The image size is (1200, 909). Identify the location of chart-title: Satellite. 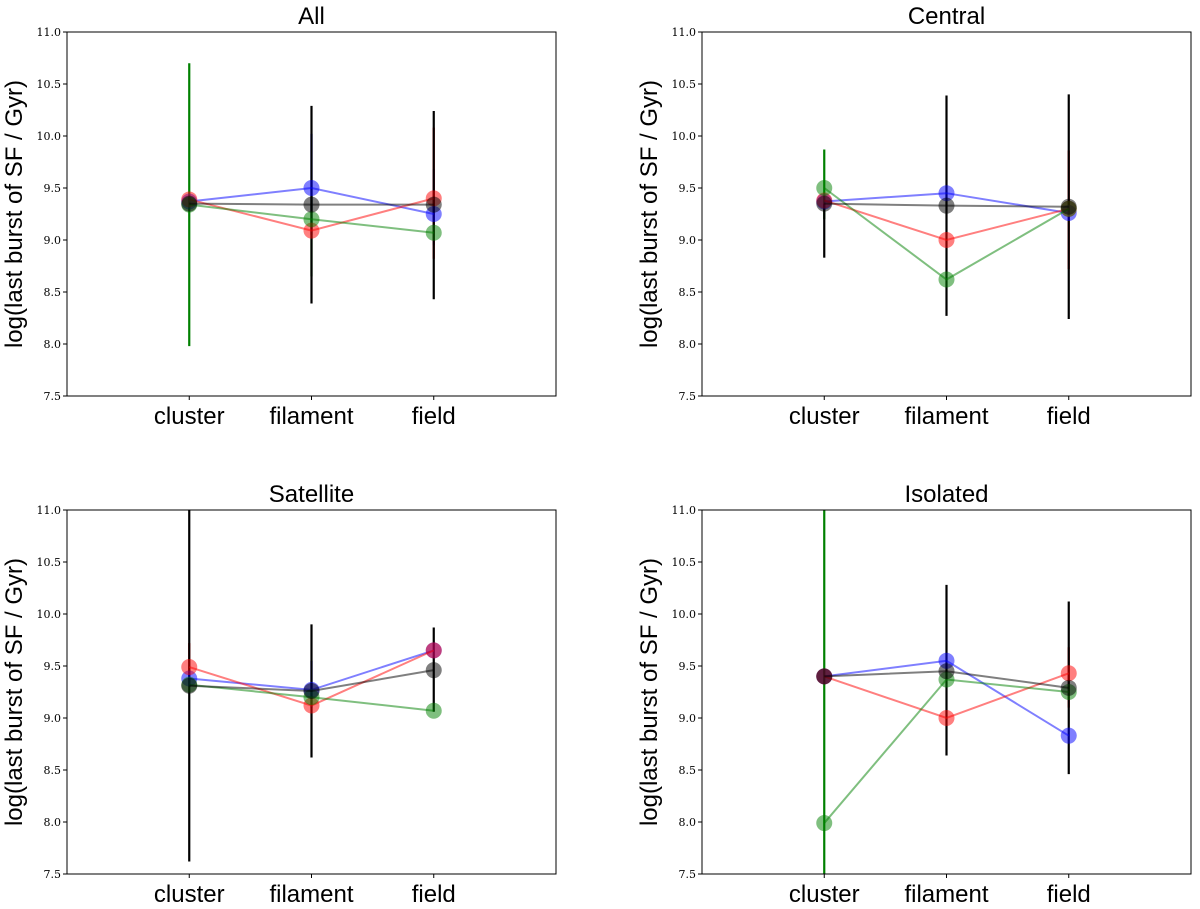
(311, 494).